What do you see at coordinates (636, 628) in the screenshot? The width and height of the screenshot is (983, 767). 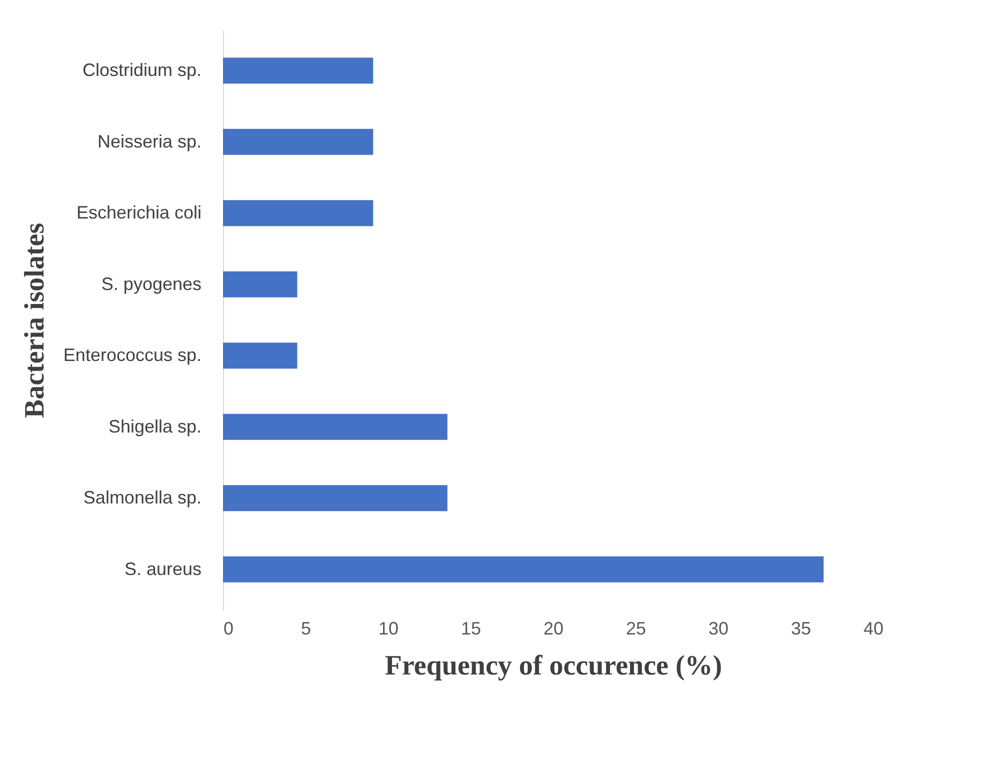 I see `x-tick-label: 25` at bounding box center [636, 628].